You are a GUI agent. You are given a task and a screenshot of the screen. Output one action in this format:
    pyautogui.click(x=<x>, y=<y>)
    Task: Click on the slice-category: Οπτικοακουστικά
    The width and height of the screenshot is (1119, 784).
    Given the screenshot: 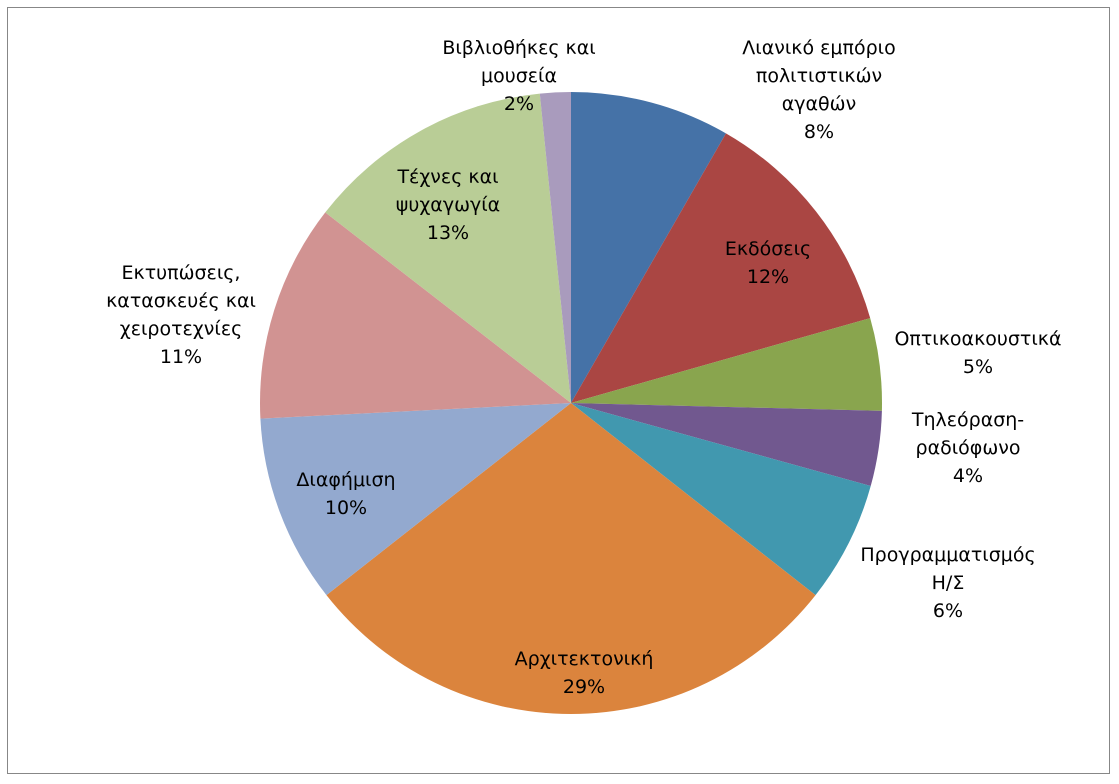 What is the action you would take?
    pyautogui.click(x=977, y=339)
    